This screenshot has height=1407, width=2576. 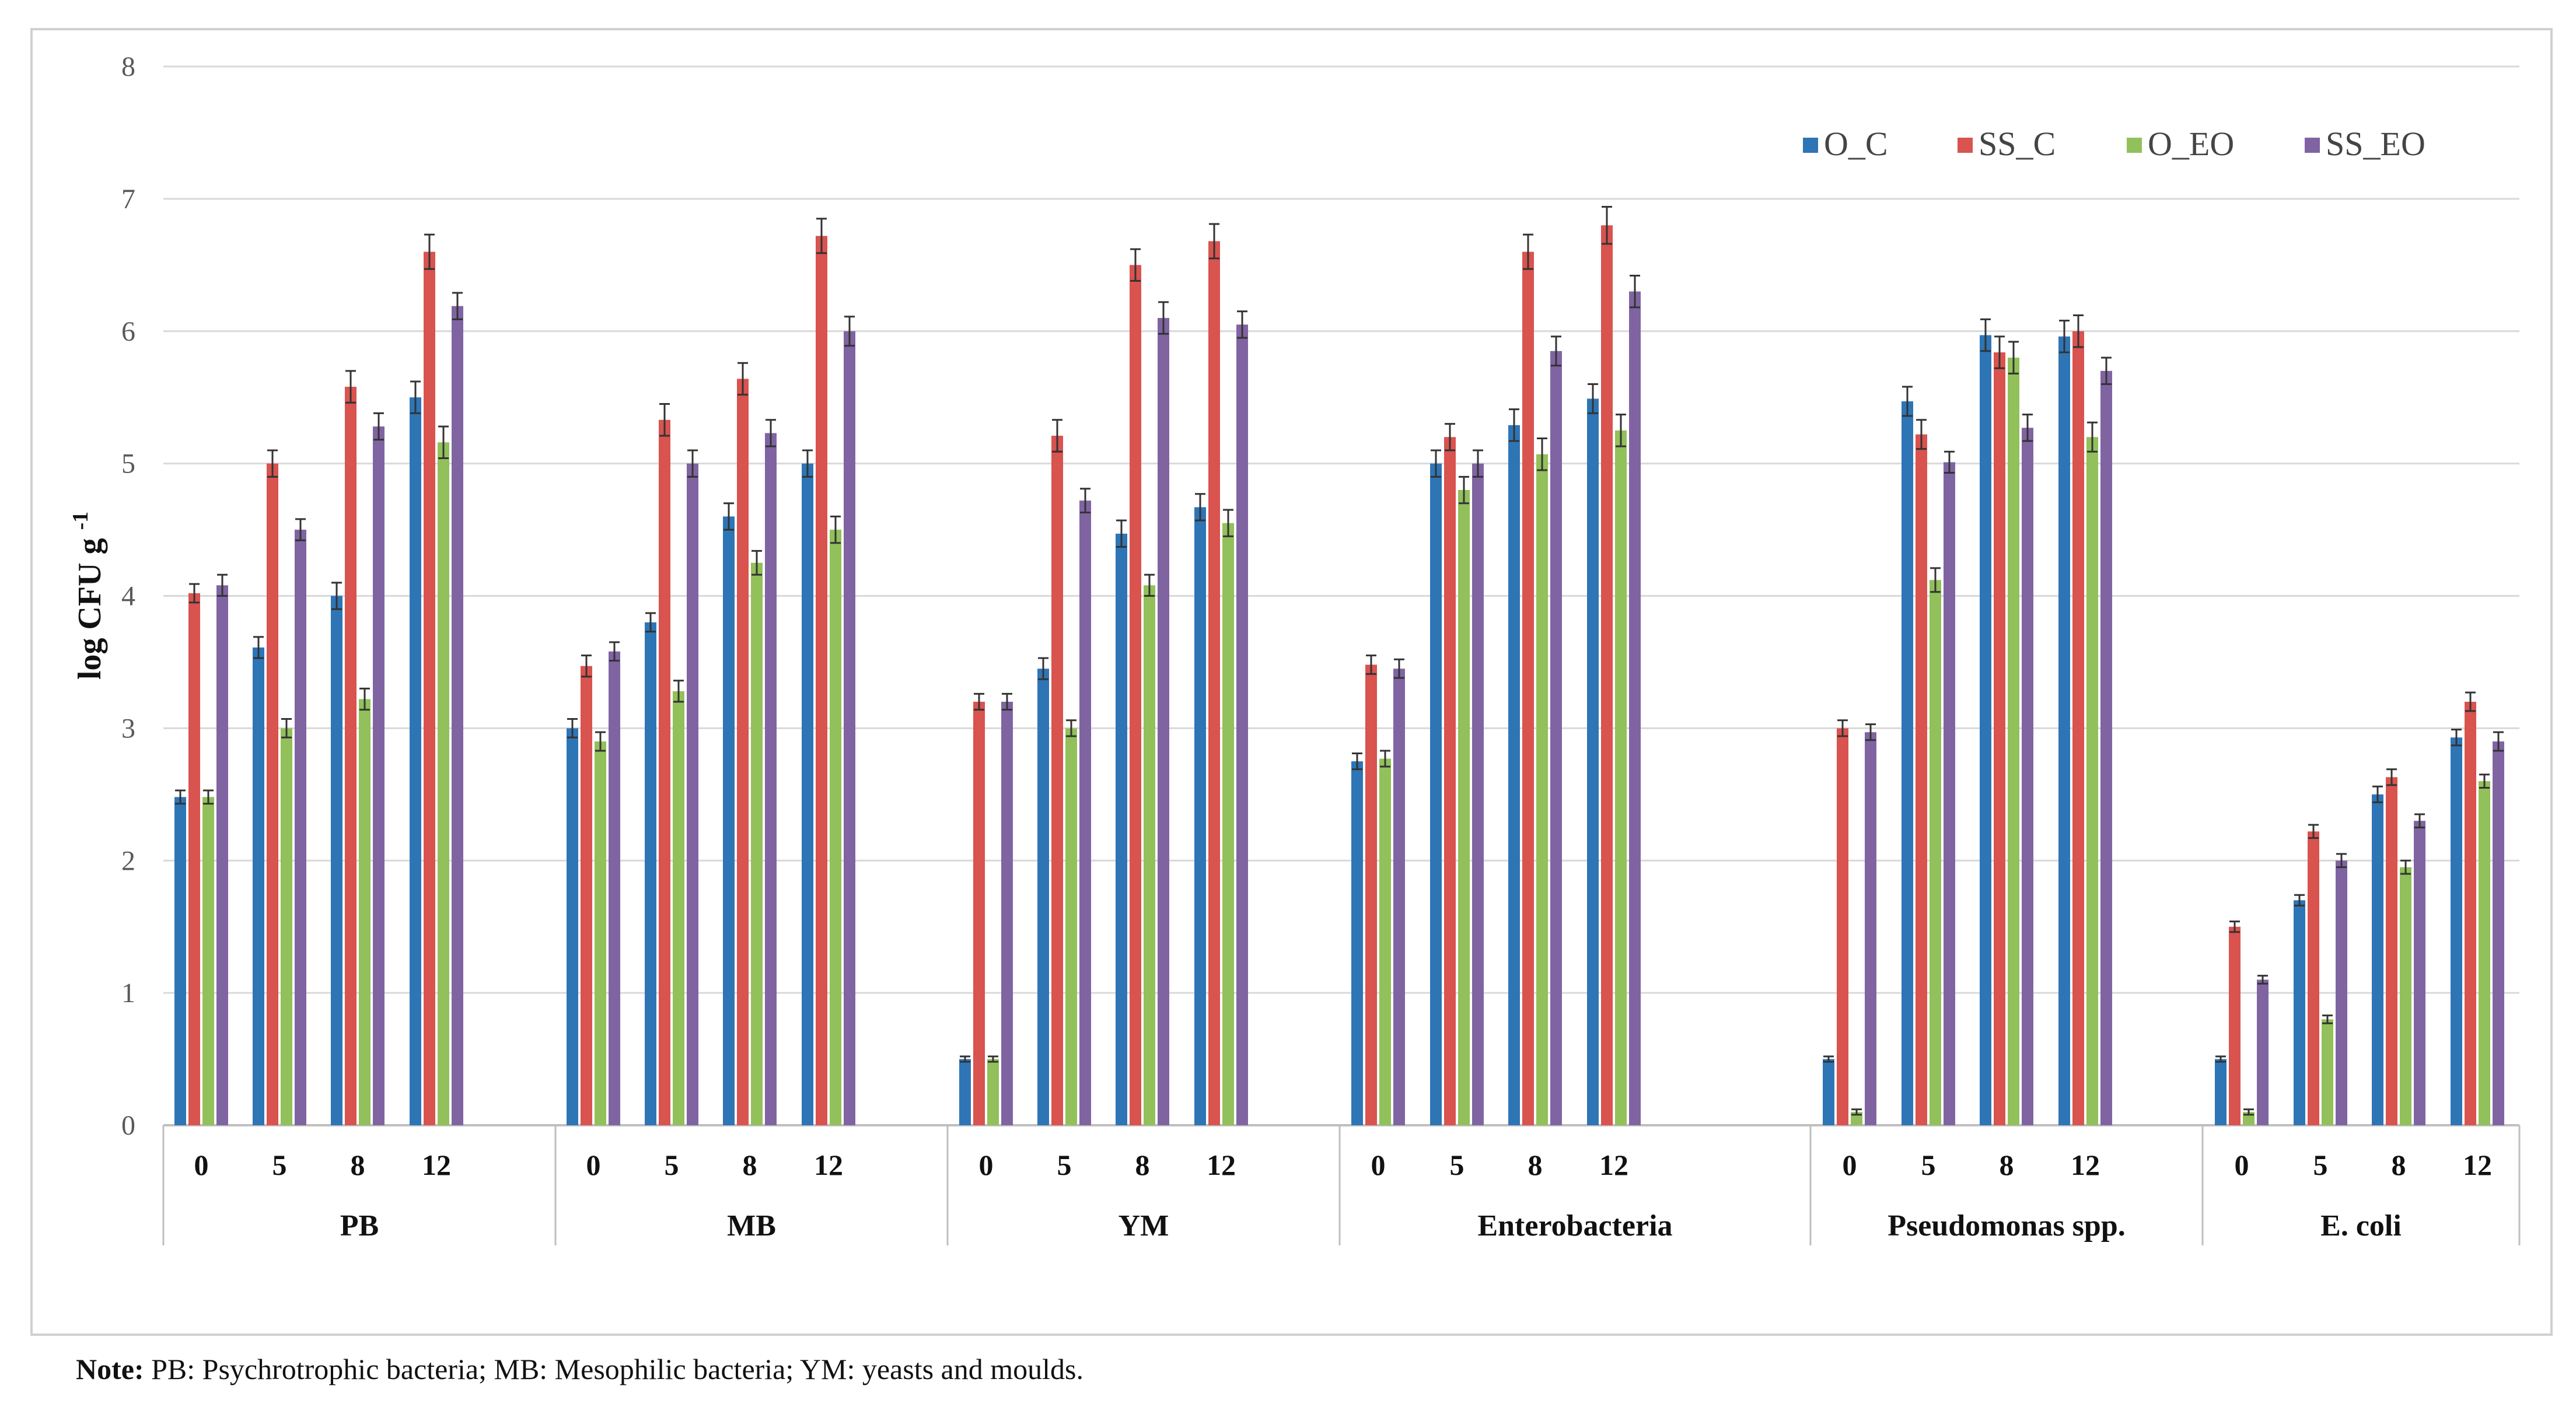 What do you see at coordinates (1856, 144) in the screenshot?
I see `legend-label: O_C` at bounding box center [1856, 144].